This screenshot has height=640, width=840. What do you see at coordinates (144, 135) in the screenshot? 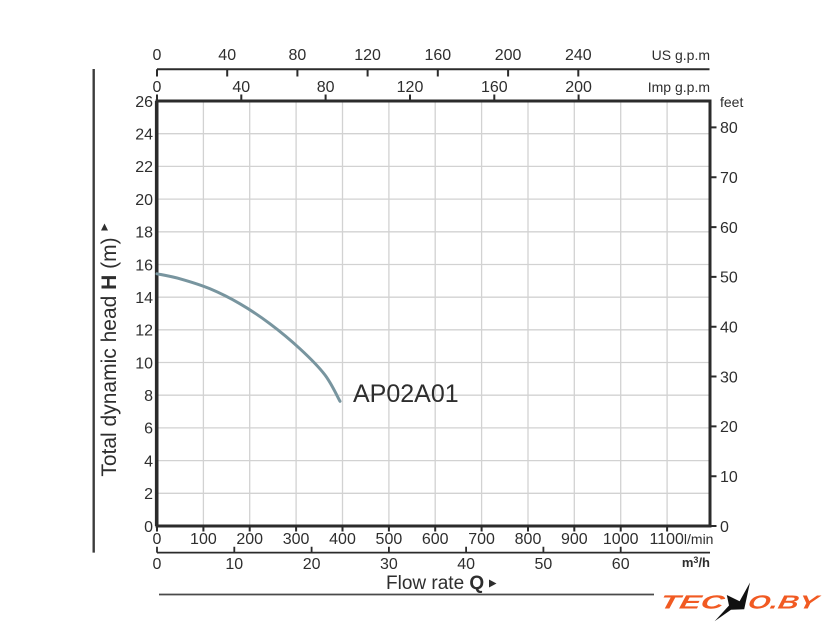
I see `svg-text: 24` at bounding box center [144, 135].